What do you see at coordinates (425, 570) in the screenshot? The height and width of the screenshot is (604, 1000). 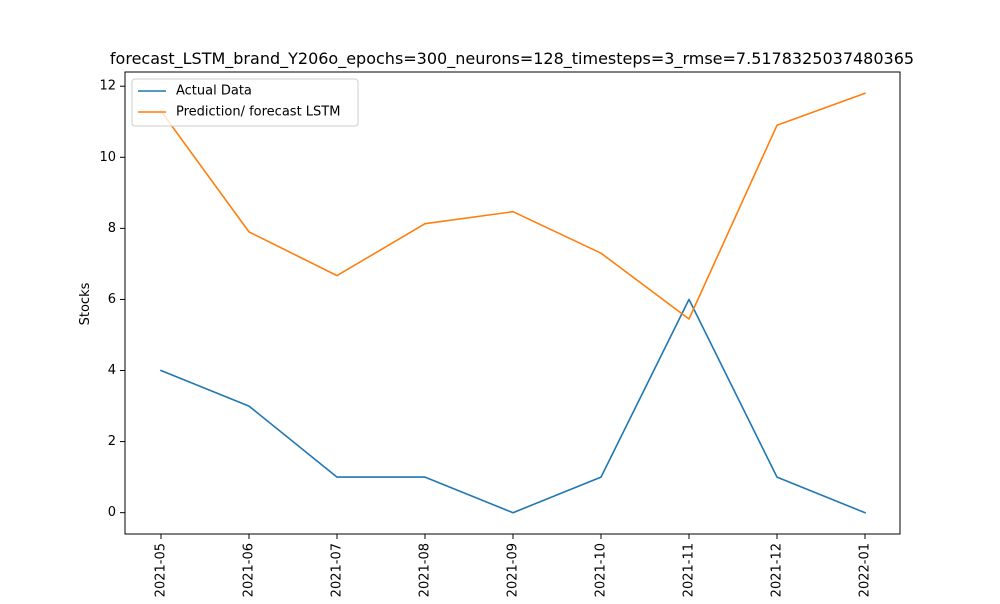 I see `x-tick-label: 2021-08` at bounding box center [425, 570].